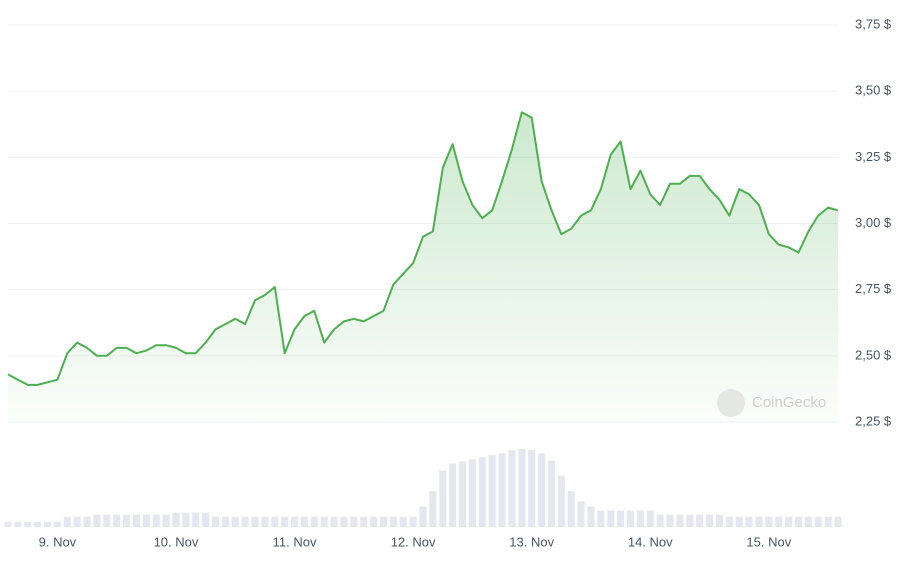 Image resolution: width=920 pixels, height=564 pixels. Describe the element at coordinates (768, 541) in the screenshot. I see `x-tick-label: 15. Nov` at that location.